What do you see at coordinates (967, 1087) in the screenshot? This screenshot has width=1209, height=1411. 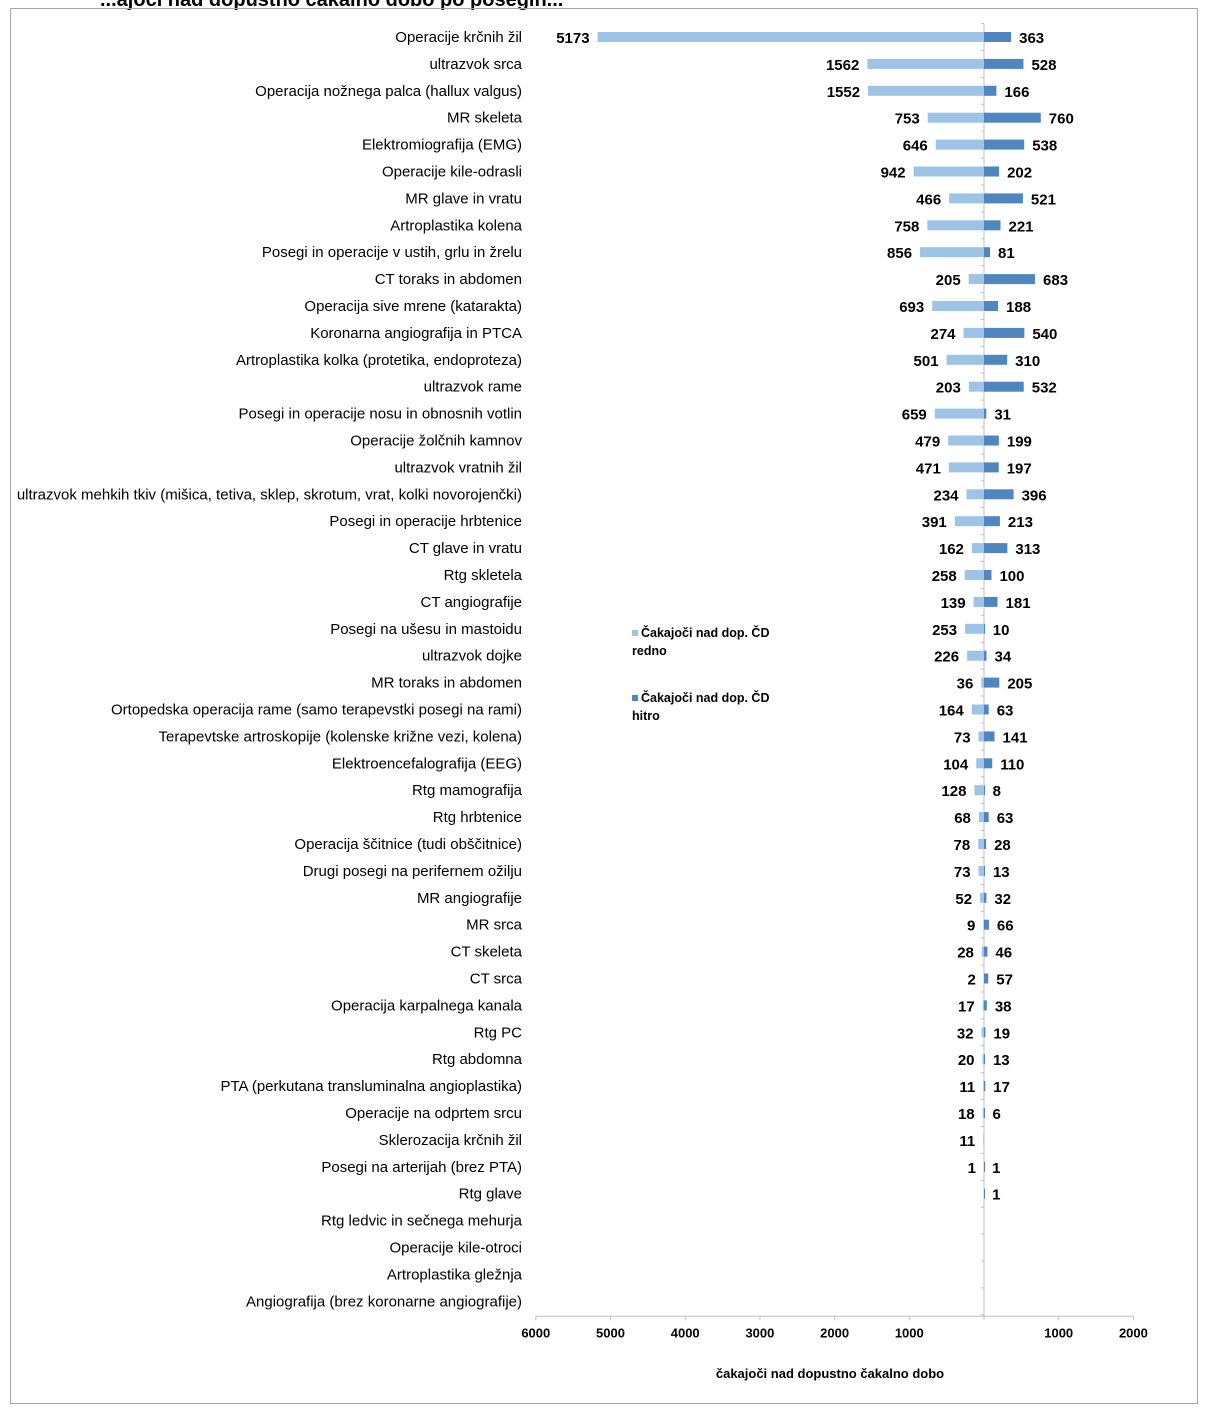 I see `data-label-redno: 11` at bounding box center [967, 1087].